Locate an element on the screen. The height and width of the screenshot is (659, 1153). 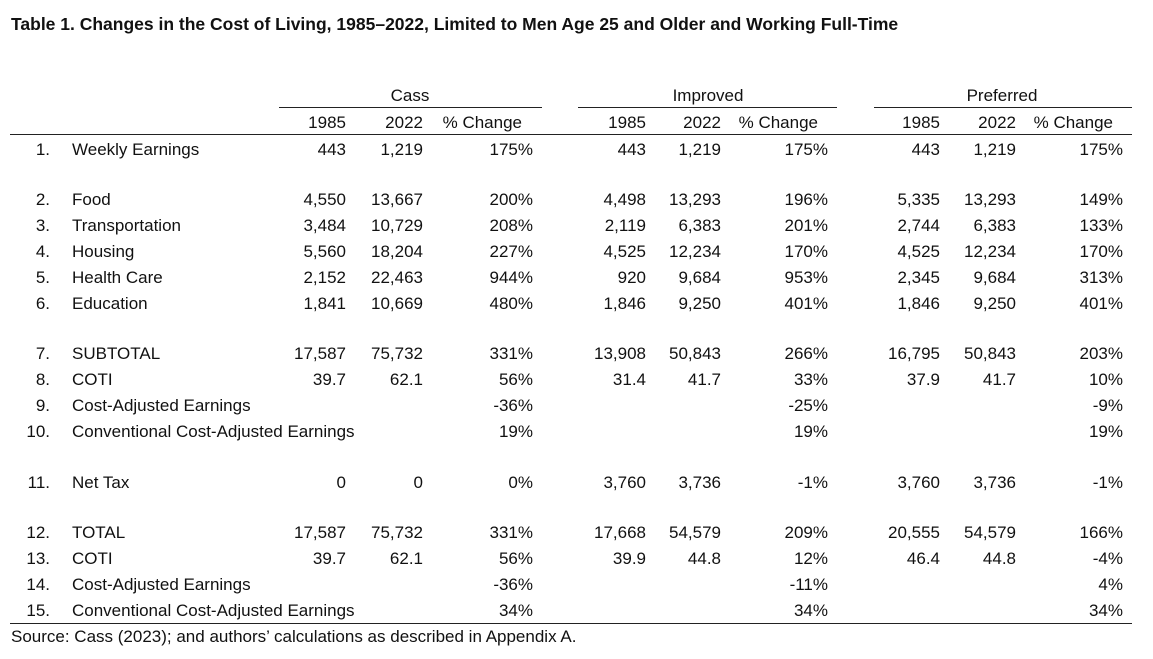
row-label: Transportation is located at coordinates (126, 225).